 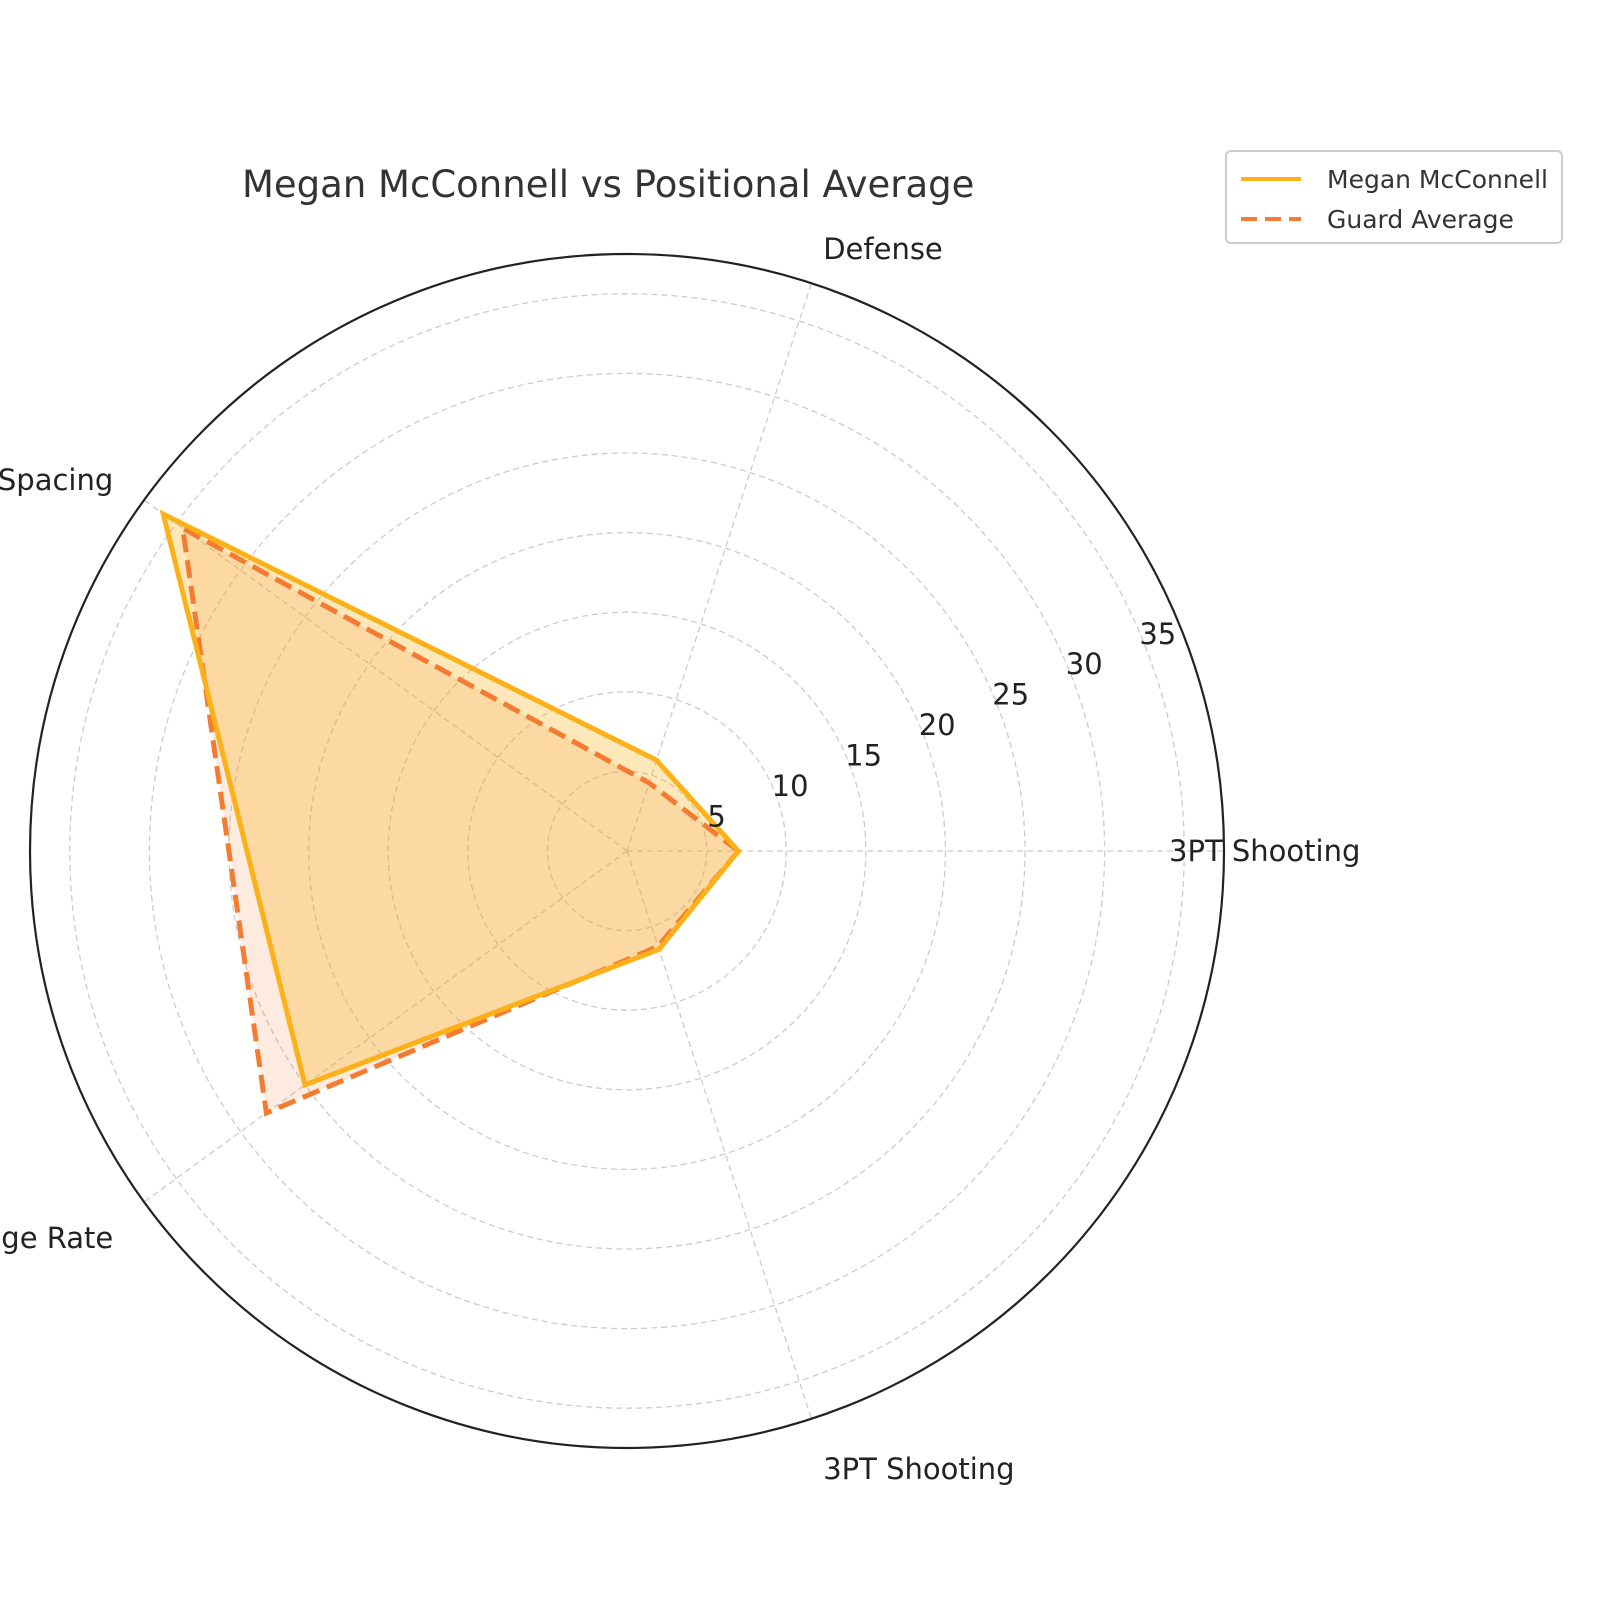 I want to click on radial-tick-label: 25, so click(x=1010, y=695).